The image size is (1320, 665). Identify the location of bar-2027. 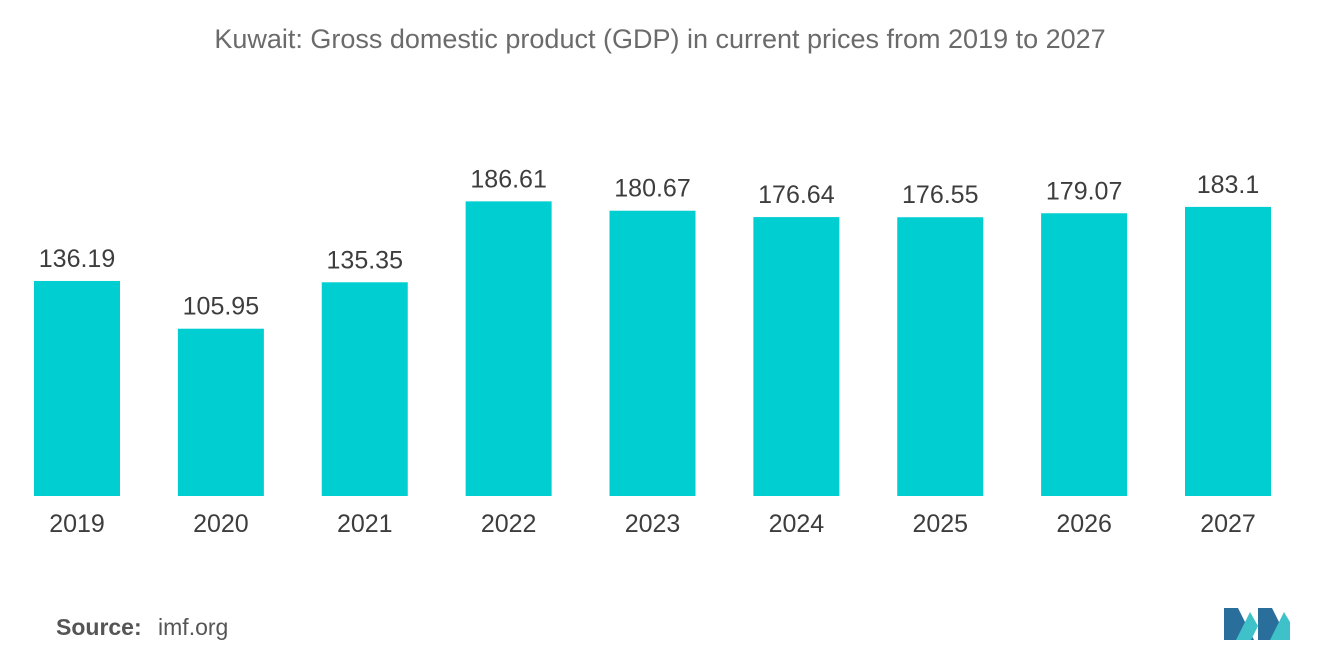
(1228, 351).